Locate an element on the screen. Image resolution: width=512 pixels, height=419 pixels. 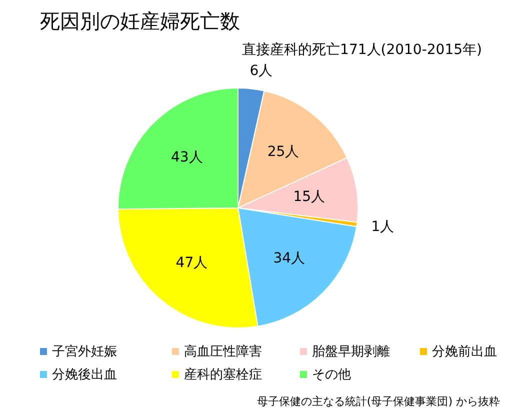
legend-label: 胎盤早期剥離 is located at coordinates (351, 352).